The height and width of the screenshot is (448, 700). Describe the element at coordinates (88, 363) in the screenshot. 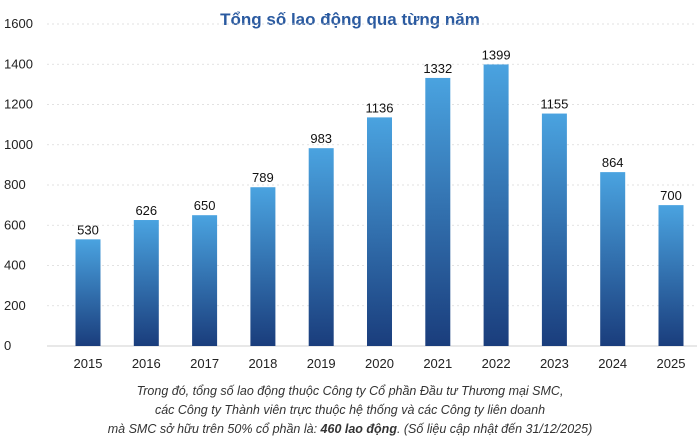

I see `x-tick-label-2015: 2015` at that location.